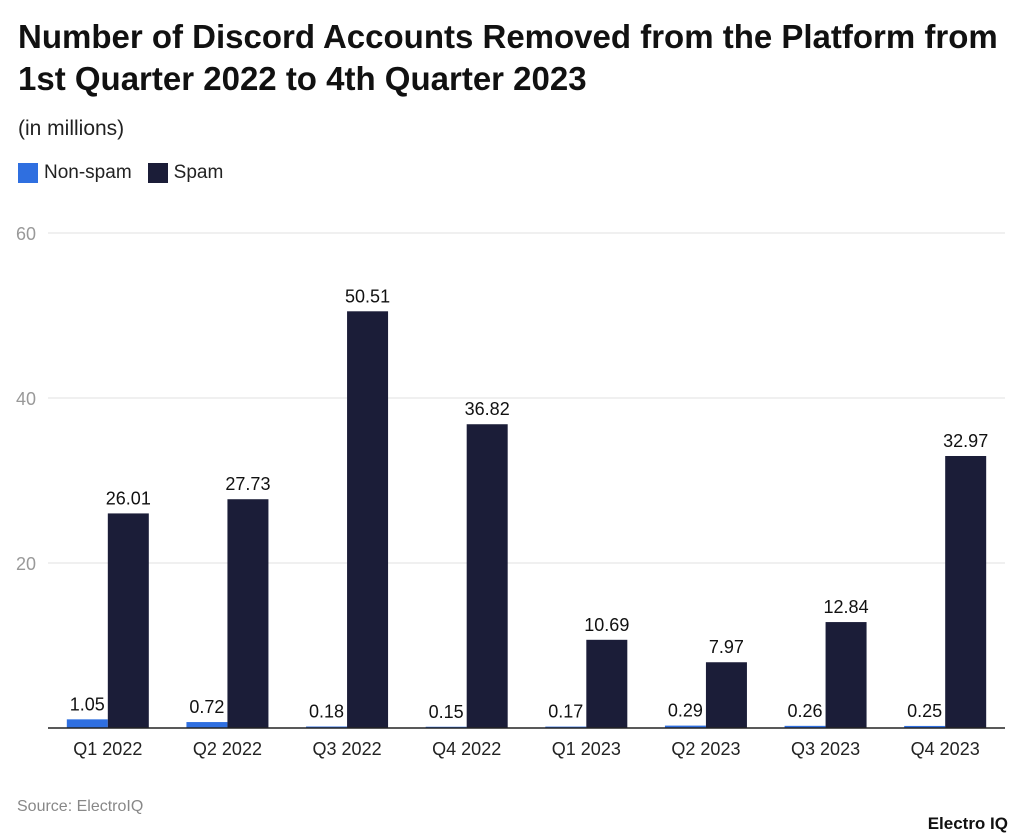 This screenshot has height=836, width=1024. I want to click on data-label: 0.17, so click(565, 712).